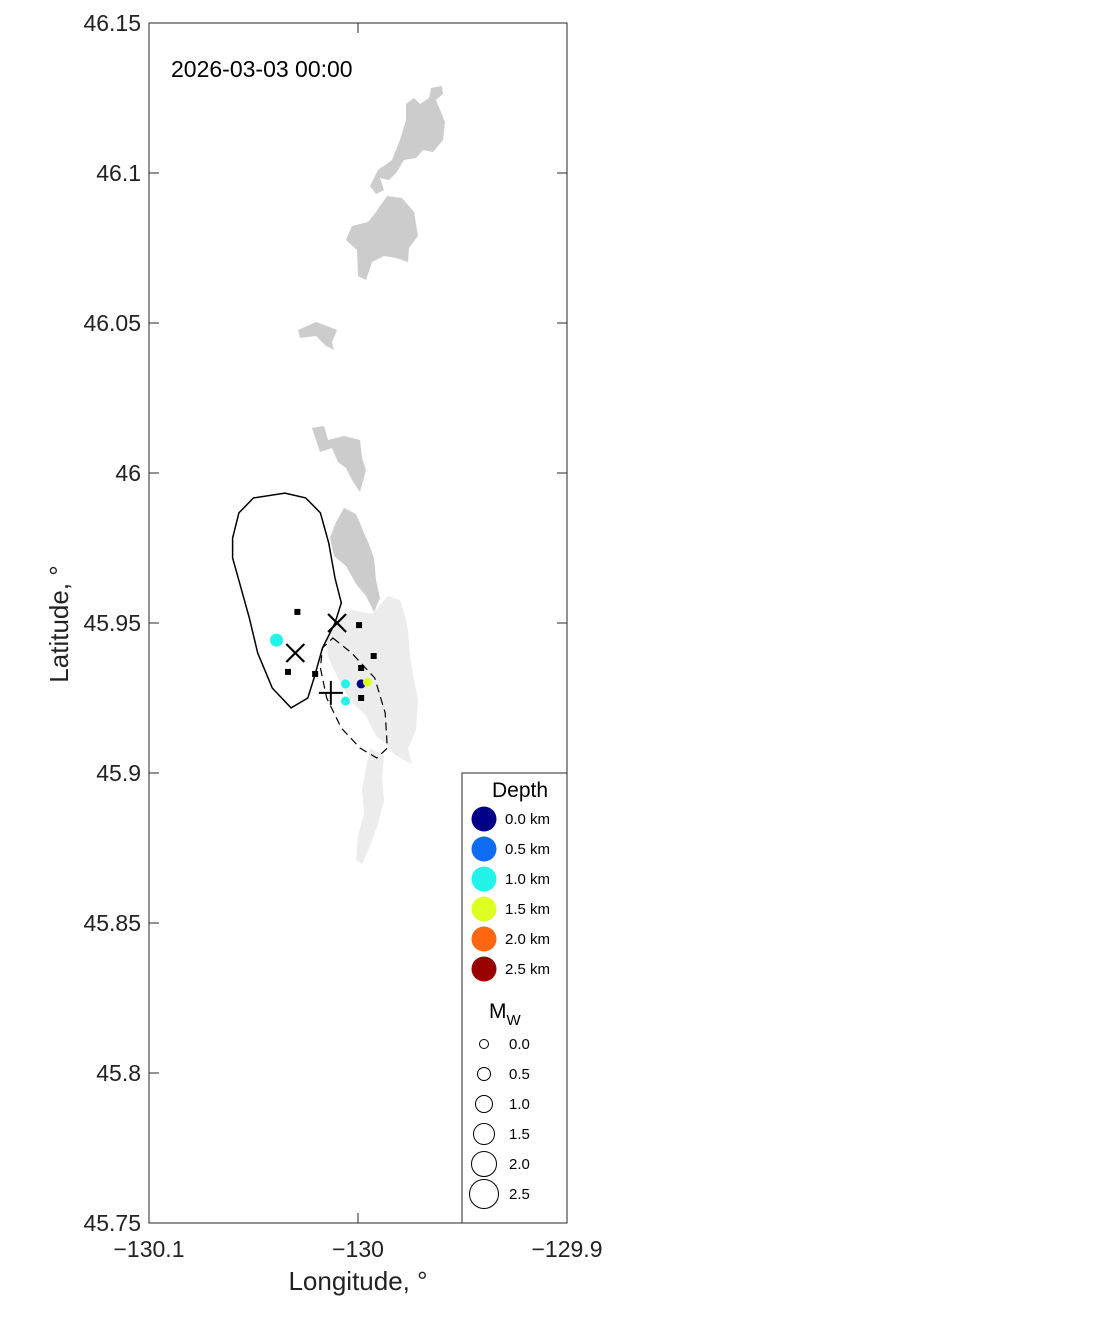 The image size is (1111, 1324). Describe the element at coordinates (287, 600) in the screenshot. I see `caldera-outline` at that location.